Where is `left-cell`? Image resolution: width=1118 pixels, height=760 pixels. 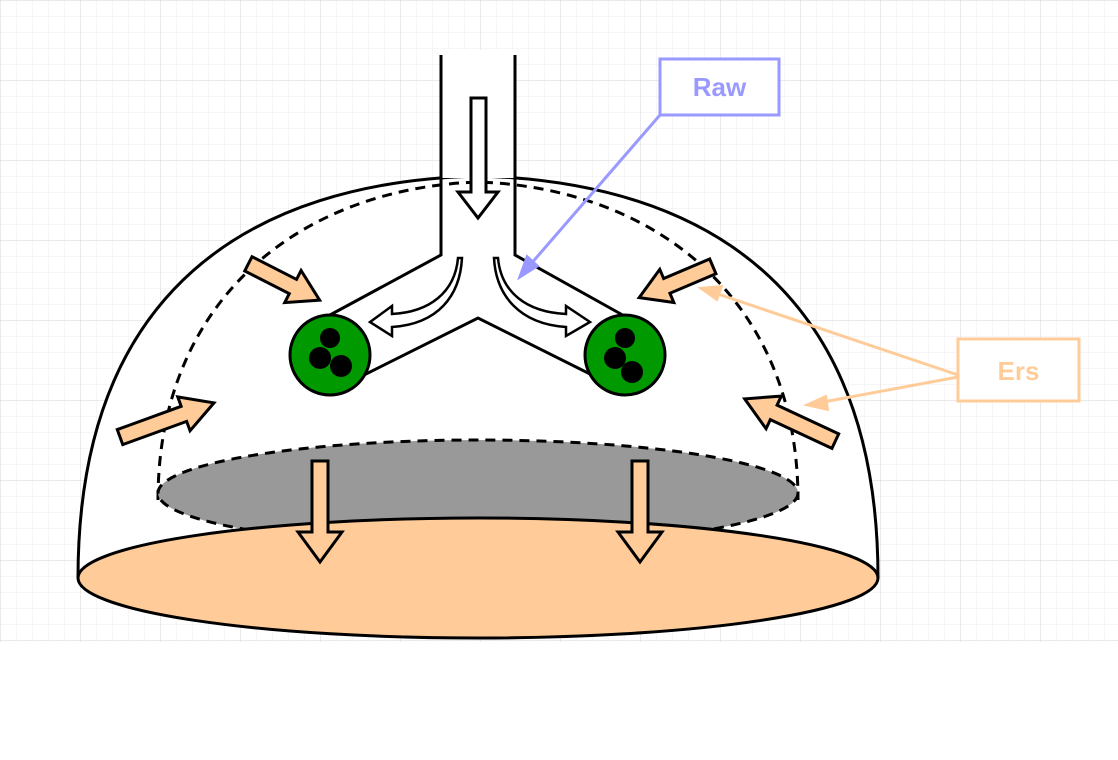 left-cell is located at coordinates (330, 355).